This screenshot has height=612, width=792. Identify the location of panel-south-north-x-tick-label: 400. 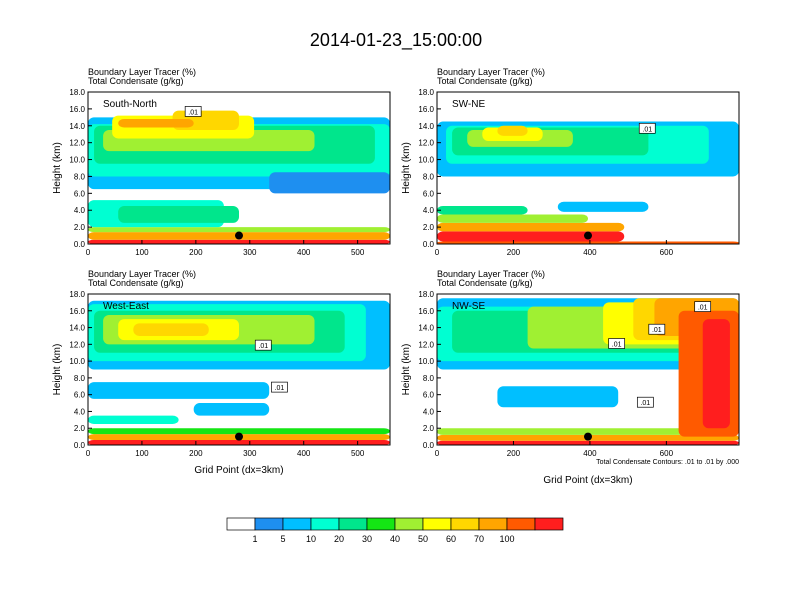
(304, 252).